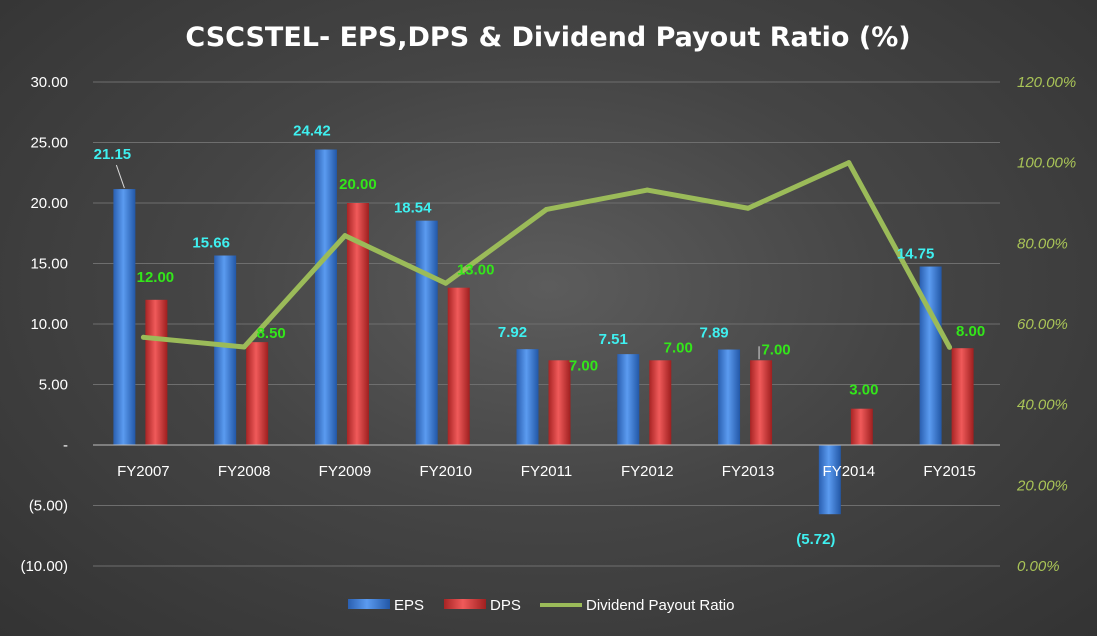 This screenshot has height=636, width=1097. Describe the element at coordinates (409, 605) in the screenshot. I see `legend-label-eps: EPS` at that location.